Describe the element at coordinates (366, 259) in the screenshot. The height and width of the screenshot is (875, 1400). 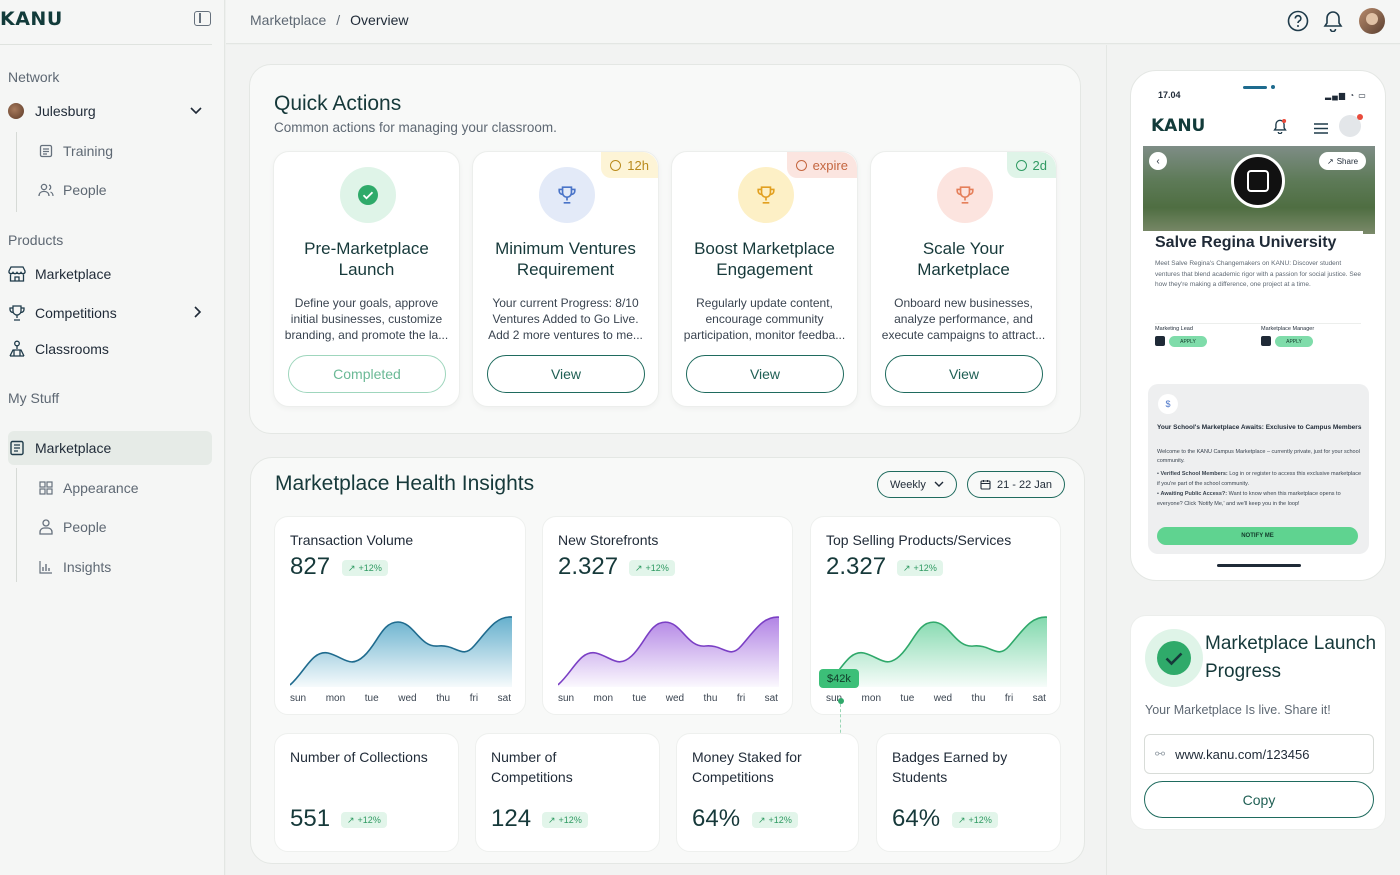
I see `action-card-title: Pre-Marketplace Launch` at that location.